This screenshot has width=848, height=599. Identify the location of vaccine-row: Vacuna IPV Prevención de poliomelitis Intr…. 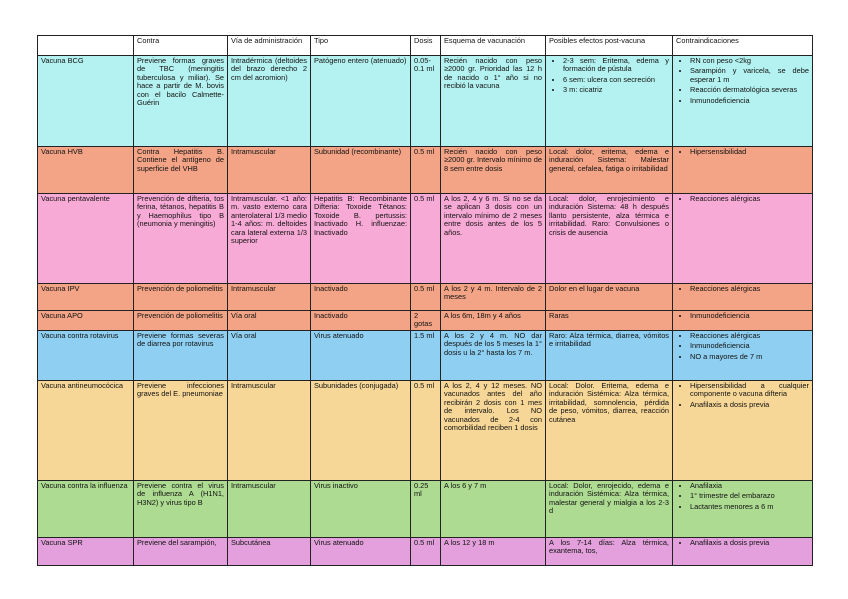
(425, 297).